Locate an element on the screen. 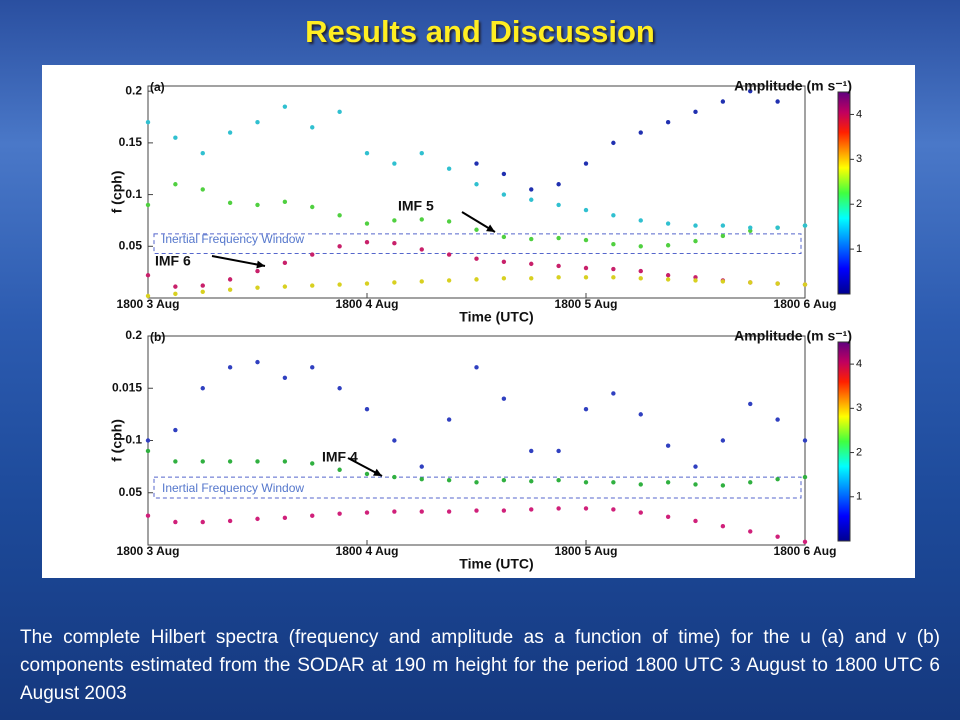 The width and height of the screenshot is (960, 720). x-tick-label: 1800 4 Aug is located at coordinates (367, 304).